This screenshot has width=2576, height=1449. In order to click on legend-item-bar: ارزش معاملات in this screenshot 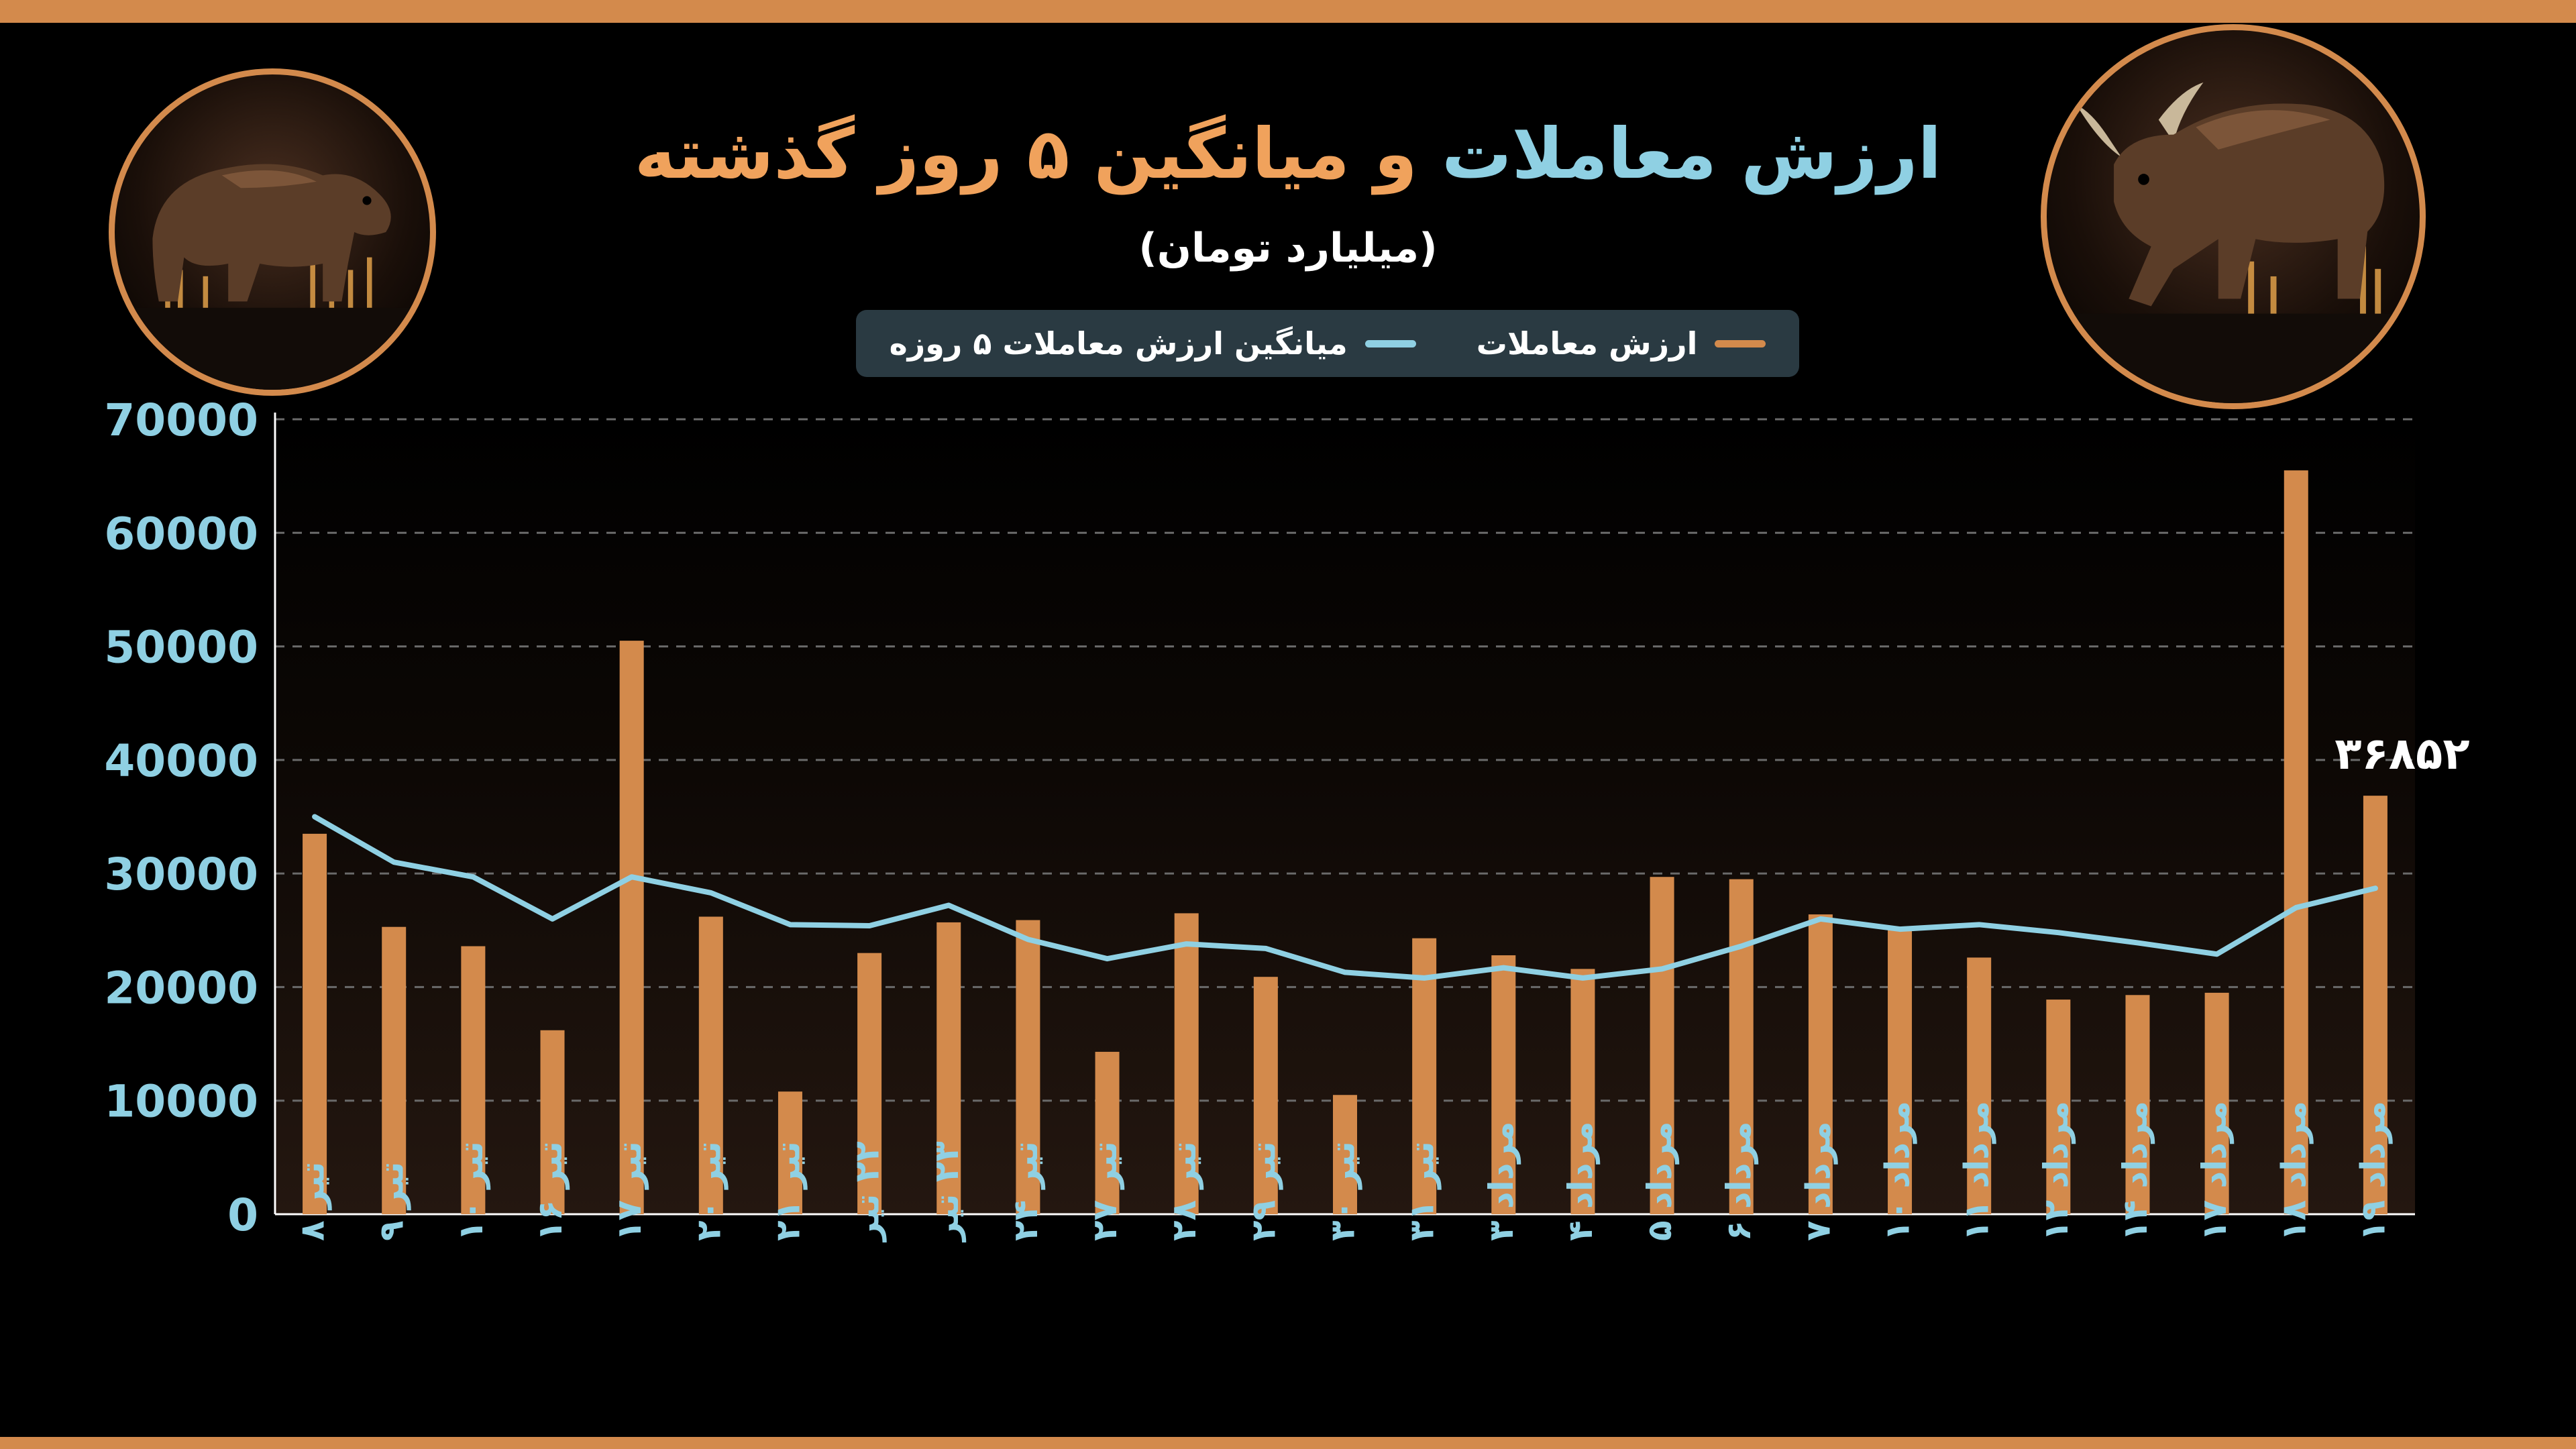, I will do `click(1621, 343)`.